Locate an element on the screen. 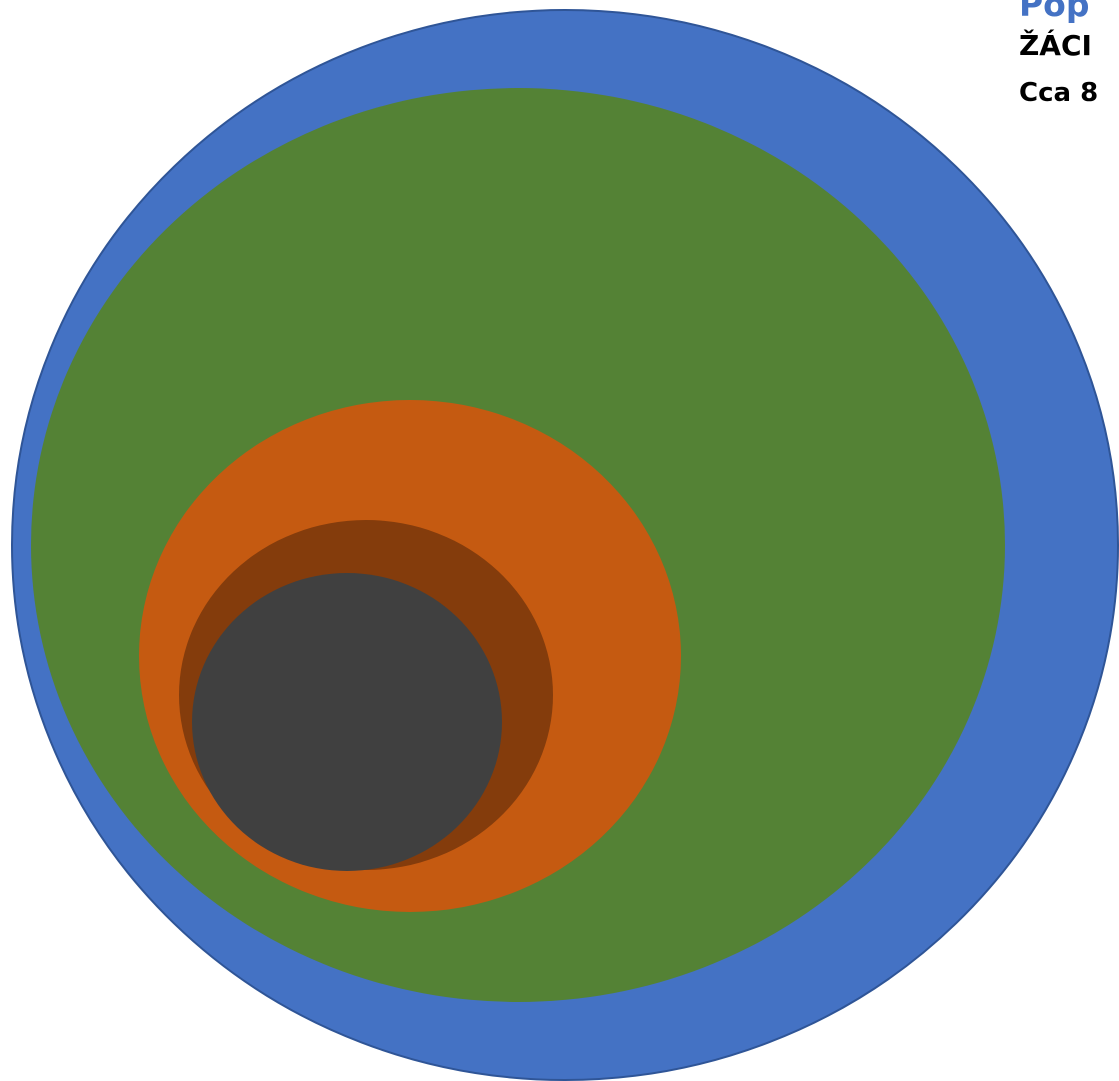 This screenshot has height=1081, width=1119. caption-block: Pop ŽÁCI Cca 8 is located at coordinates (1069, 55).